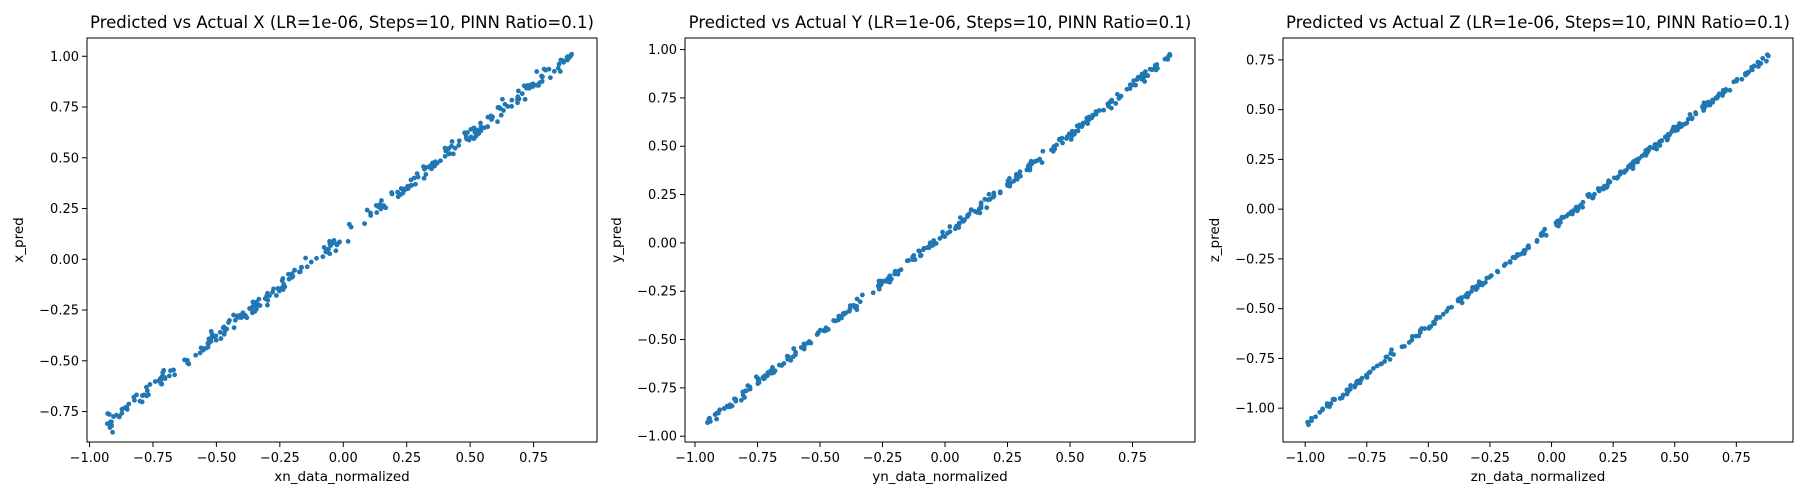 Image resolution: width=1800 pixels, height=500 pixels. What do you see at coordinates (1674, 458) in the screenshot?
I see `x-tick-label: 0.50` at bounding box center [1674, 458].